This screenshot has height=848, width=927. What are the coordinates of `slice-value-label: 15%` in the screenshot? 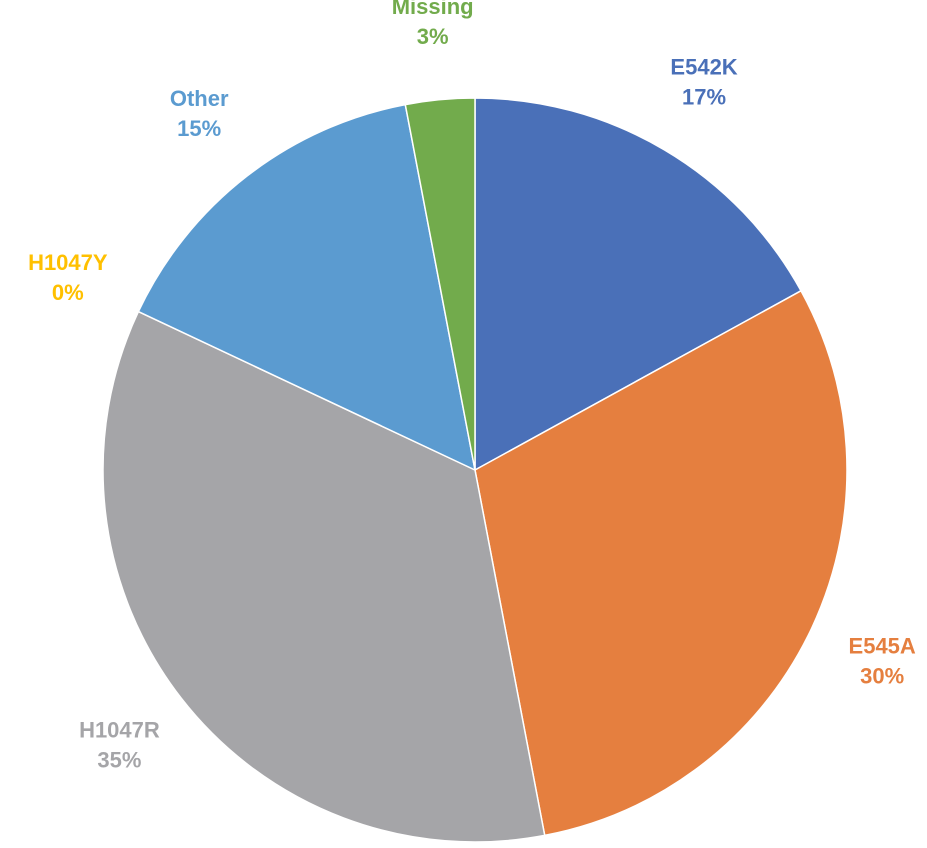 It's located at (199, 128).